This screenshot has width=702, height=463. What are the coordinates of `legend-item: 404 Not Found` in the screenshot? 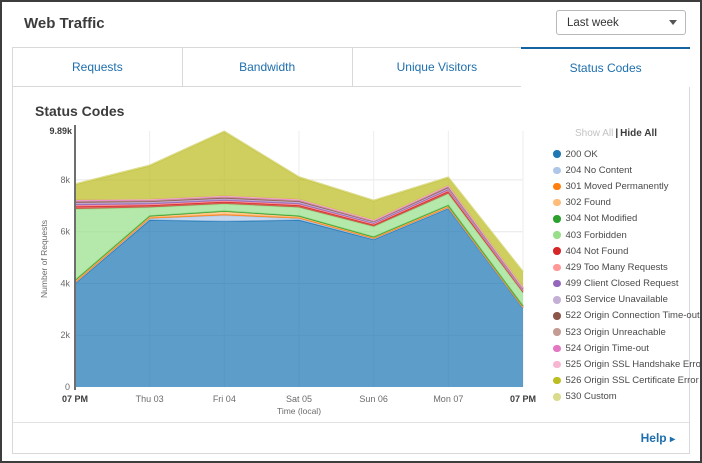 It's located at (626, 251).